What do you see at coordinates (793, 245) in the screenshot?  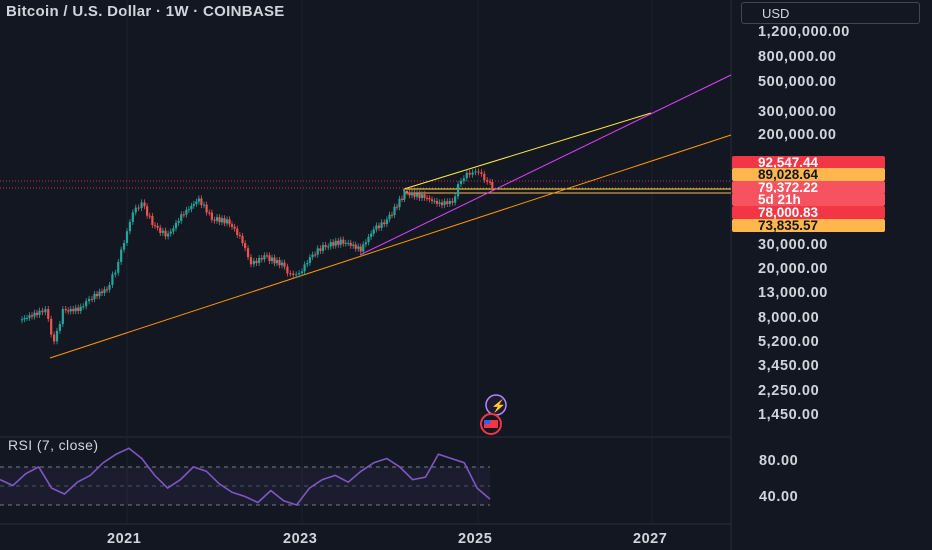 I see `price-tick: 30,000.00` at bounding box center [793, 245].